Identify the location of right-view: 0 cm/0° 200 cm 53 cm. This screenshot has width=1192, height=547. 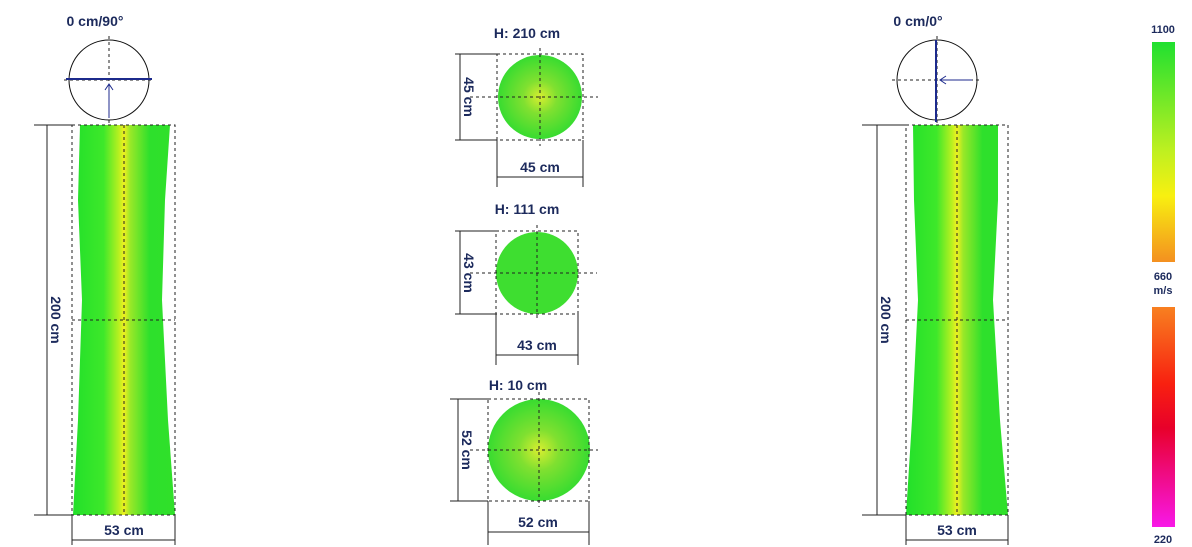
(935, 279).